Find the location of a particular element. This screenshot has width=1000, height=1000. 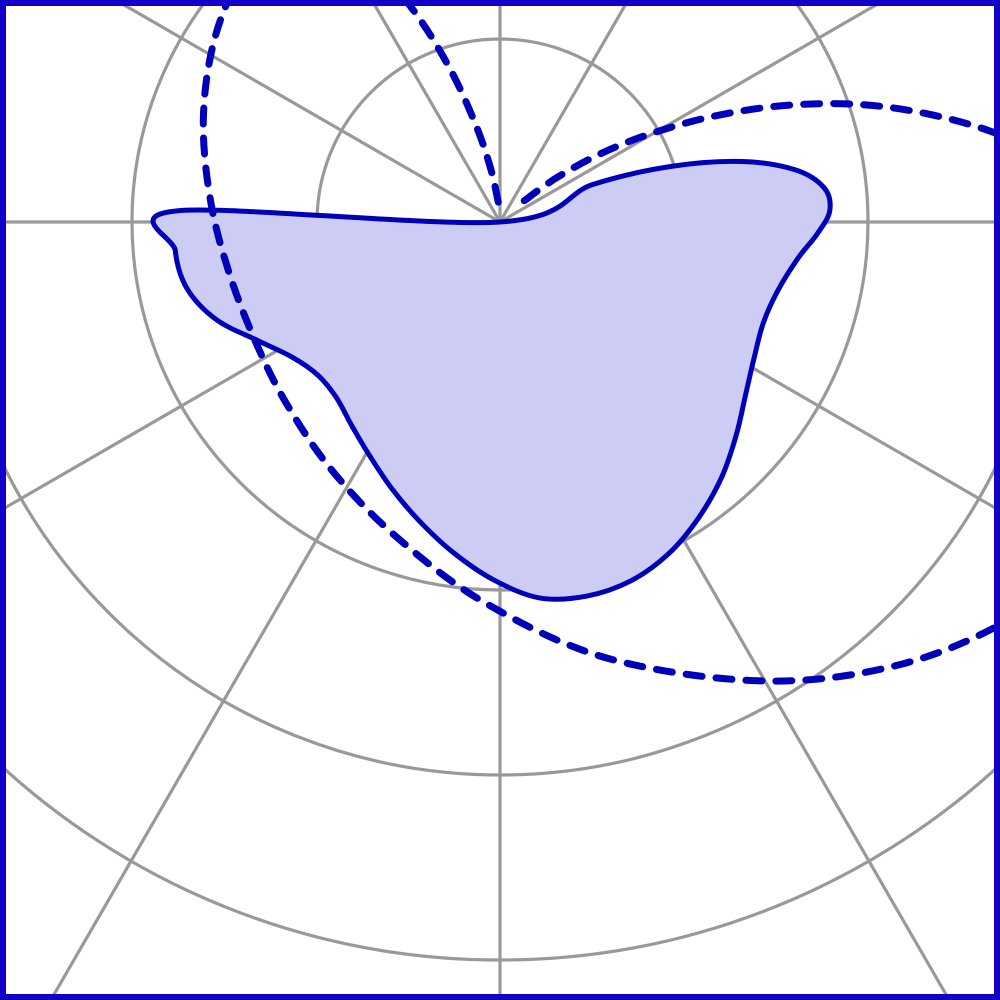

grid-spoke-150deg is located at coordinates (306, 112).